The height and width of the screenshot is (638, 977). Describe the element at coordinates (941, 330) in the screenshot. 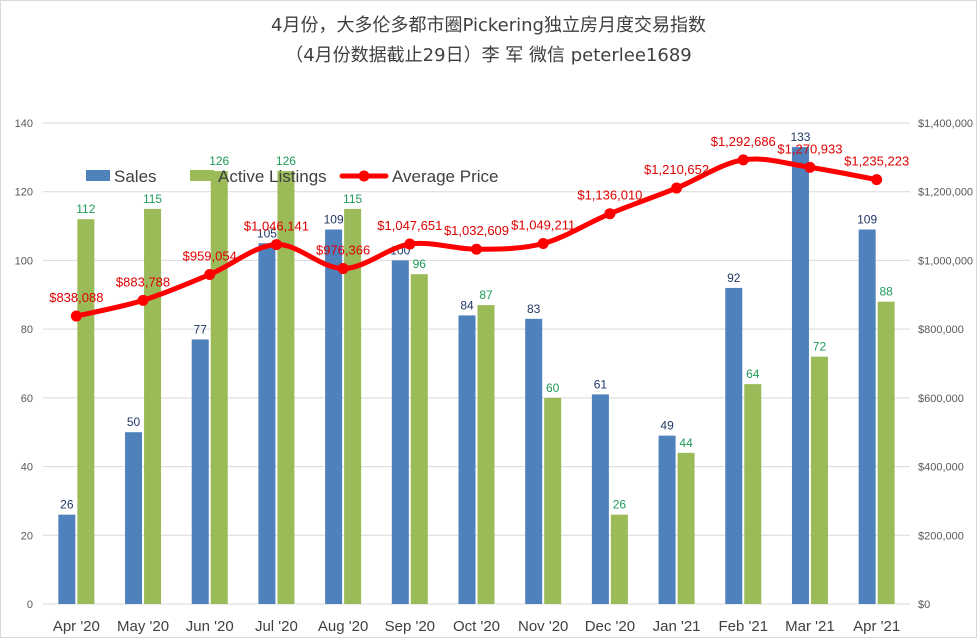

I see `right-axis-tick-label: $800,000` at that location.